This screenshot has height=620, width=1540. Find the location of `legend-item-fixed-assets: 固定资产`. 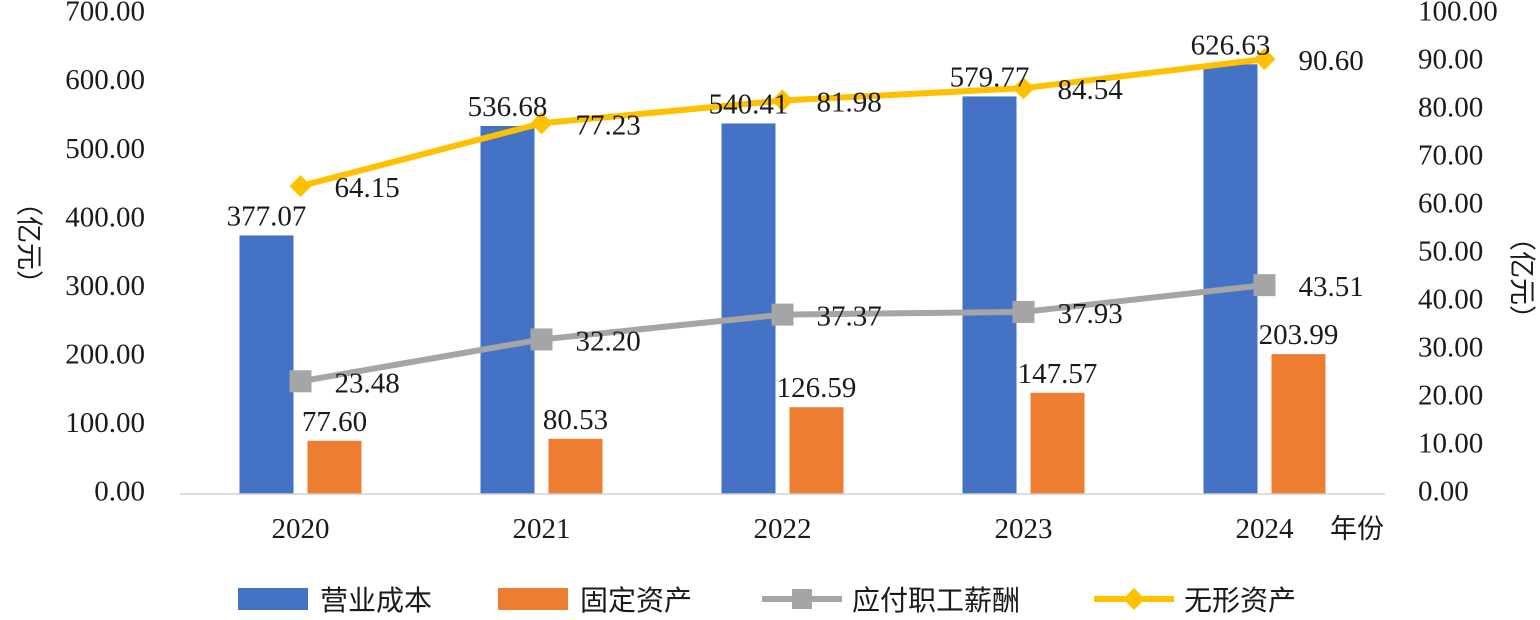

legend-item-fixed-assets: 固定资产 is located at coordinates (595, 600).